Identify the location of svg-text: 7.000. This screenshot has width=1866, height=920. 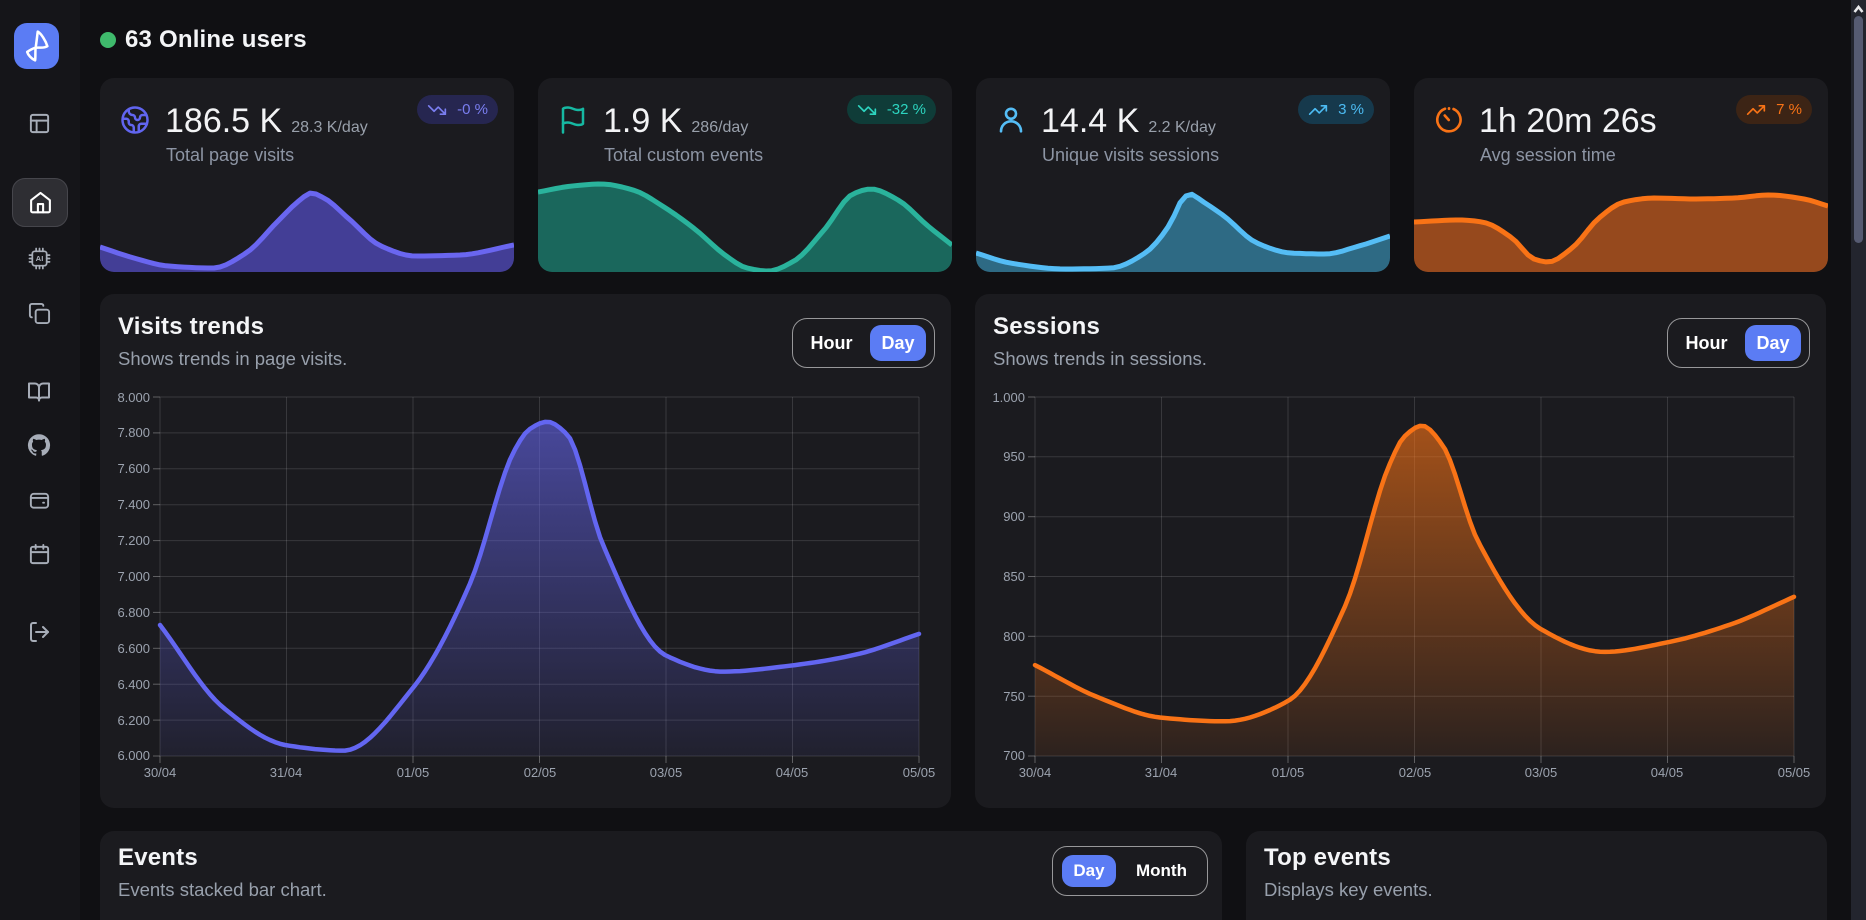
(133, 576).